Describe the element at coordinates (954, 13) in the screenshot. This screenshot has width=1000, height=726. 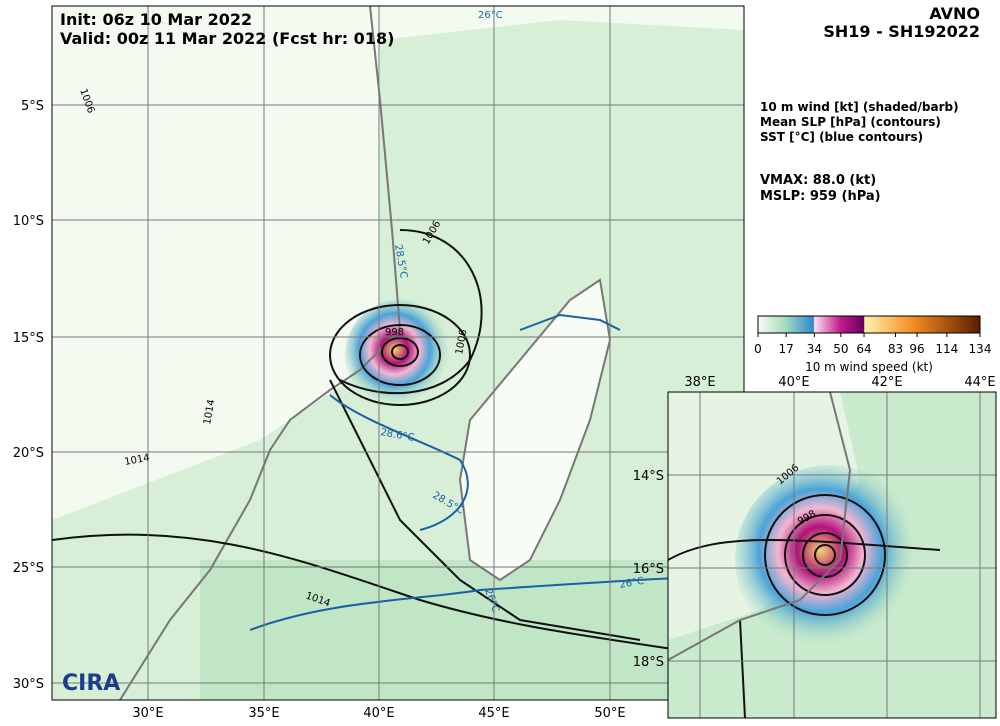
I see `model-text: AVNO` at that location.